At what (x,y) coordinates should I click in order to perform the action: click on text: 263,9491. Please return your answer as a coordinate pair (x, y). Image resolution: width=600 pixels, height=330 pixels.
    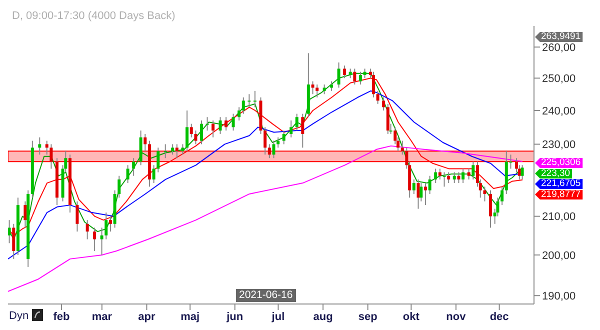
    Looking at the image, I should click on (559, 36).